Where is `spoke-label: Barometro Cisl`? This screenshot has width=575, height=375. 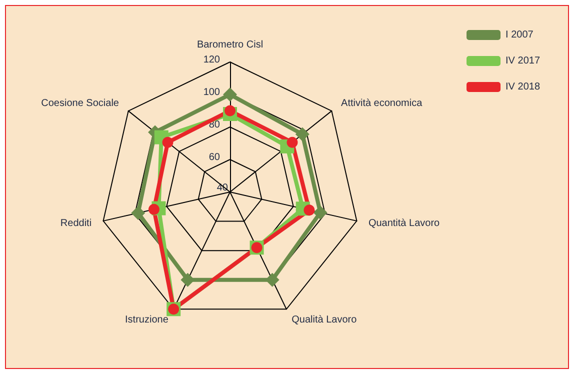
spoke-label: Barometro Cisl is located at coordinates (230, 45).